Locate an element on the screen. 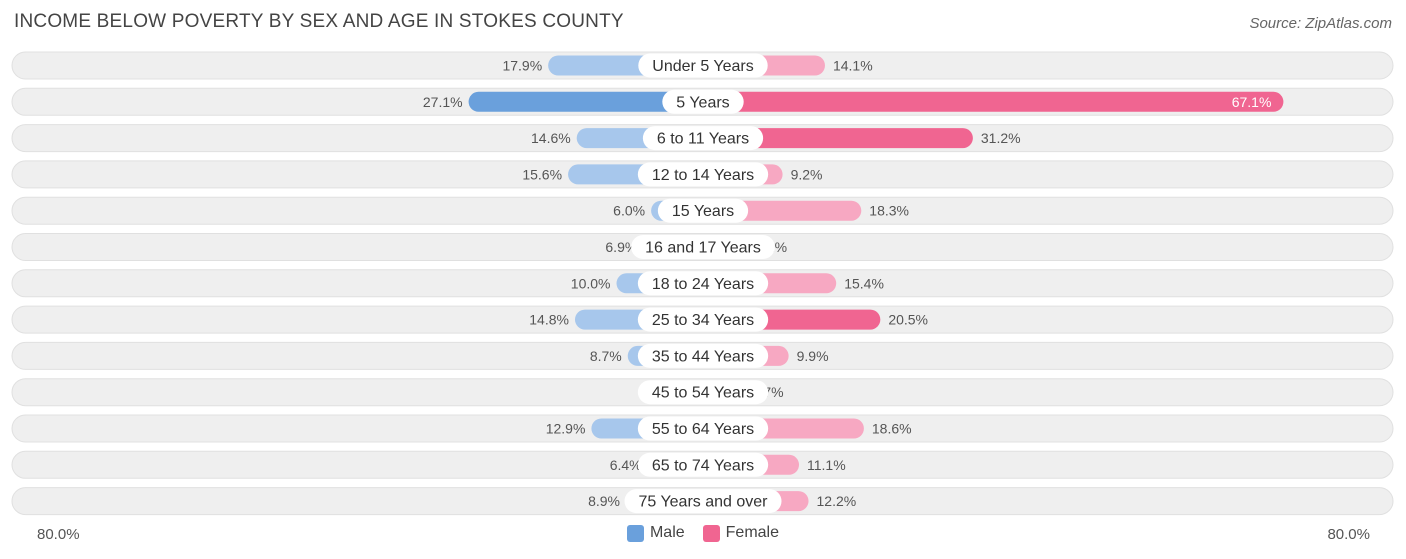 The height and width of the screenshot is (559, 1406). female-value-label: 15.4% is located at coordinates (864, 283).